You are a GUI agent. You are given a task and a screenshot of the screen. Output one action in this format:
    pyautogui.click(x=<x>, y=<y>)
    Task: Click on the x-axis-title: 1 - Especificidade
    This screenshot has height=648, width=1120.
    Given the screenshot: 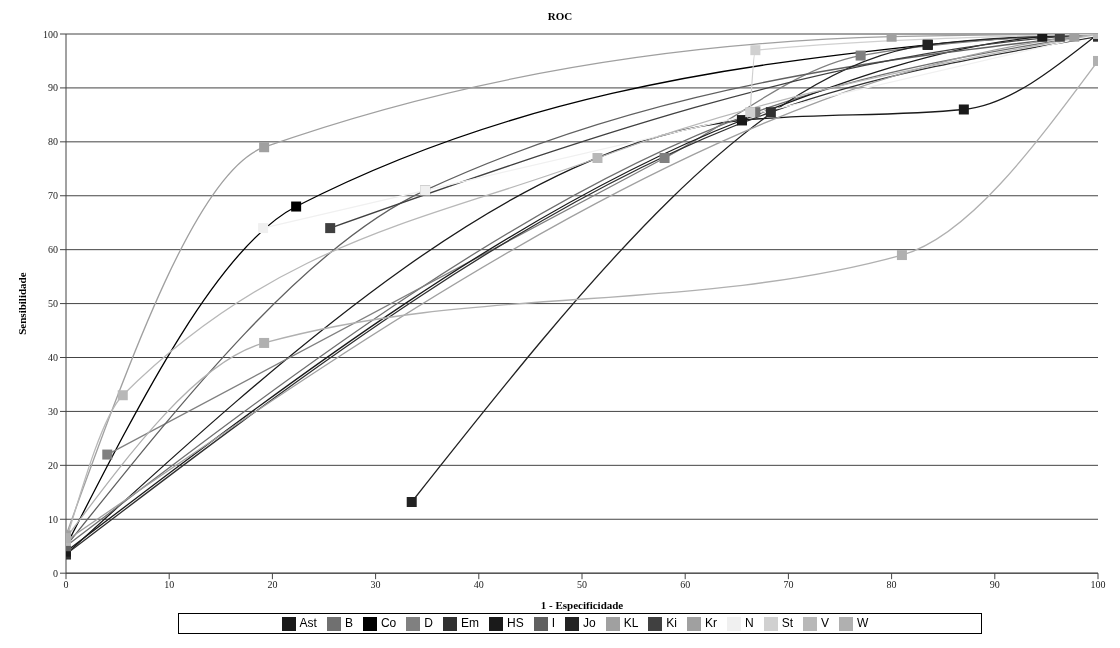 What is the action you would take?
    pyautogui.click(x=582, y=605)
    